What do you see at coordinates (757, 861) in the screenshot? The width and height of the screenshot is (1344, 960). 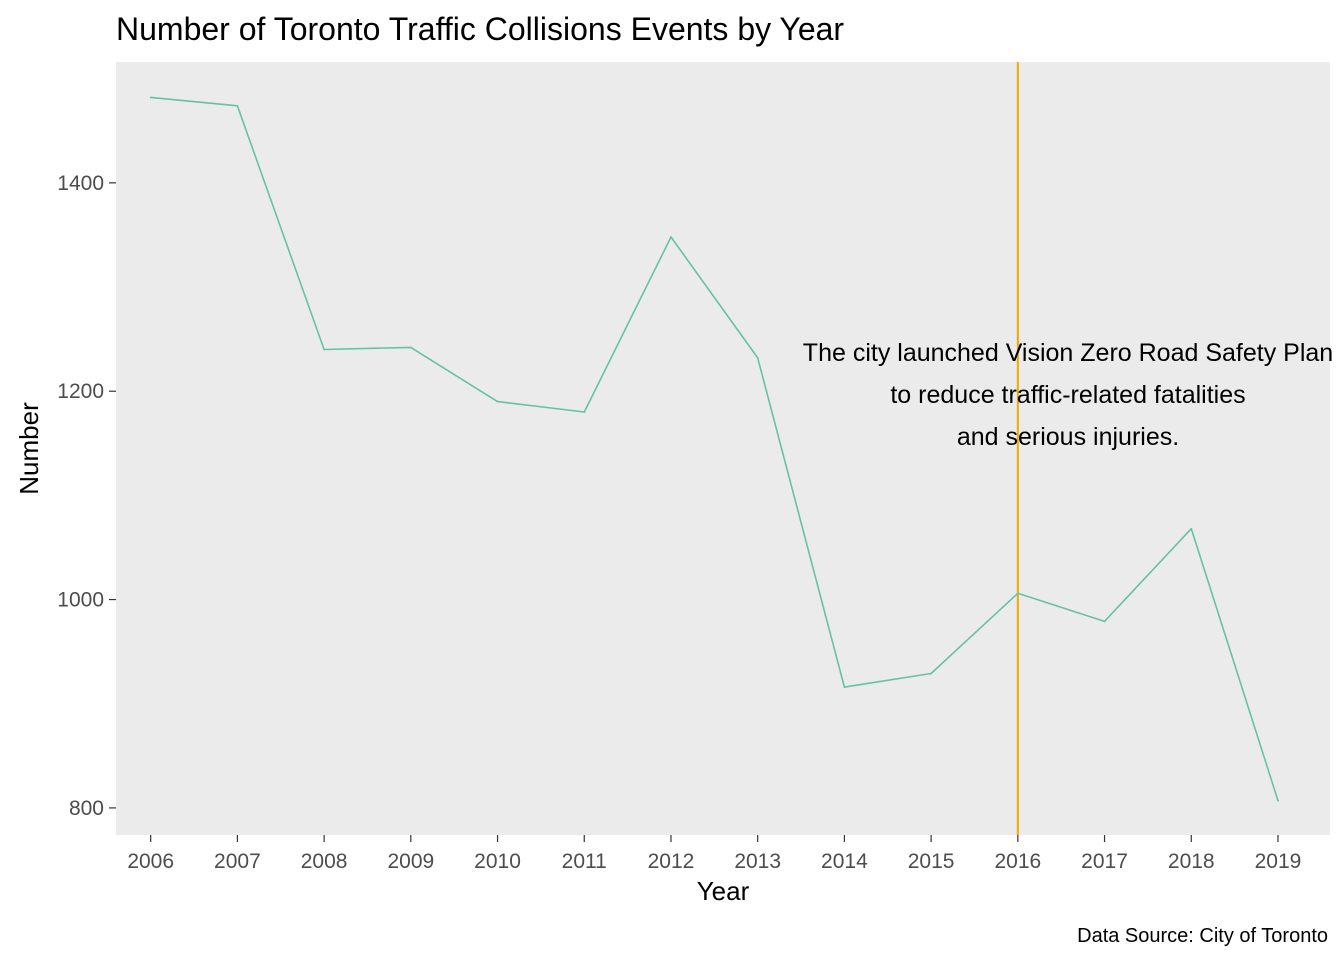 I see `x-tick-label: 2013` at bounding box center [757, 861].